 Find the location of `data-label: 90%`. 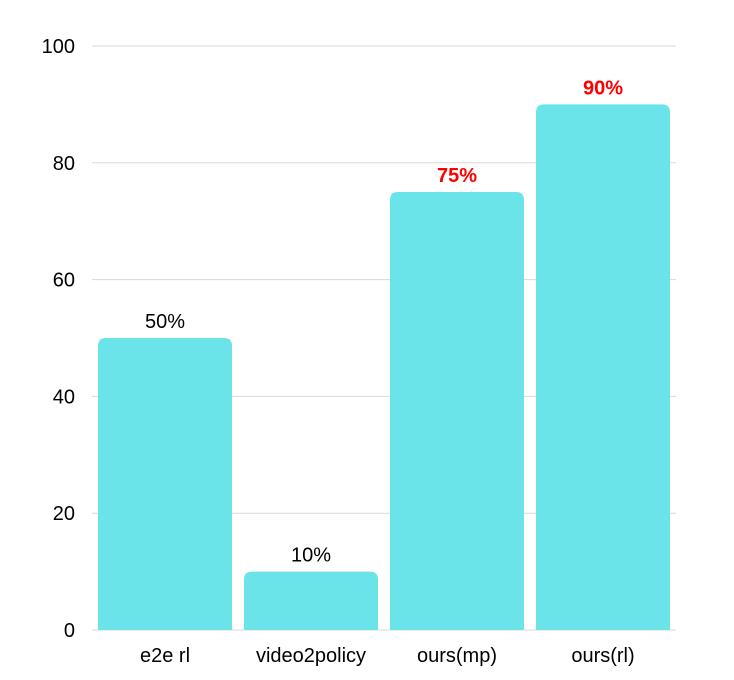

data-label: 90% is located at coordinates (603, 88).